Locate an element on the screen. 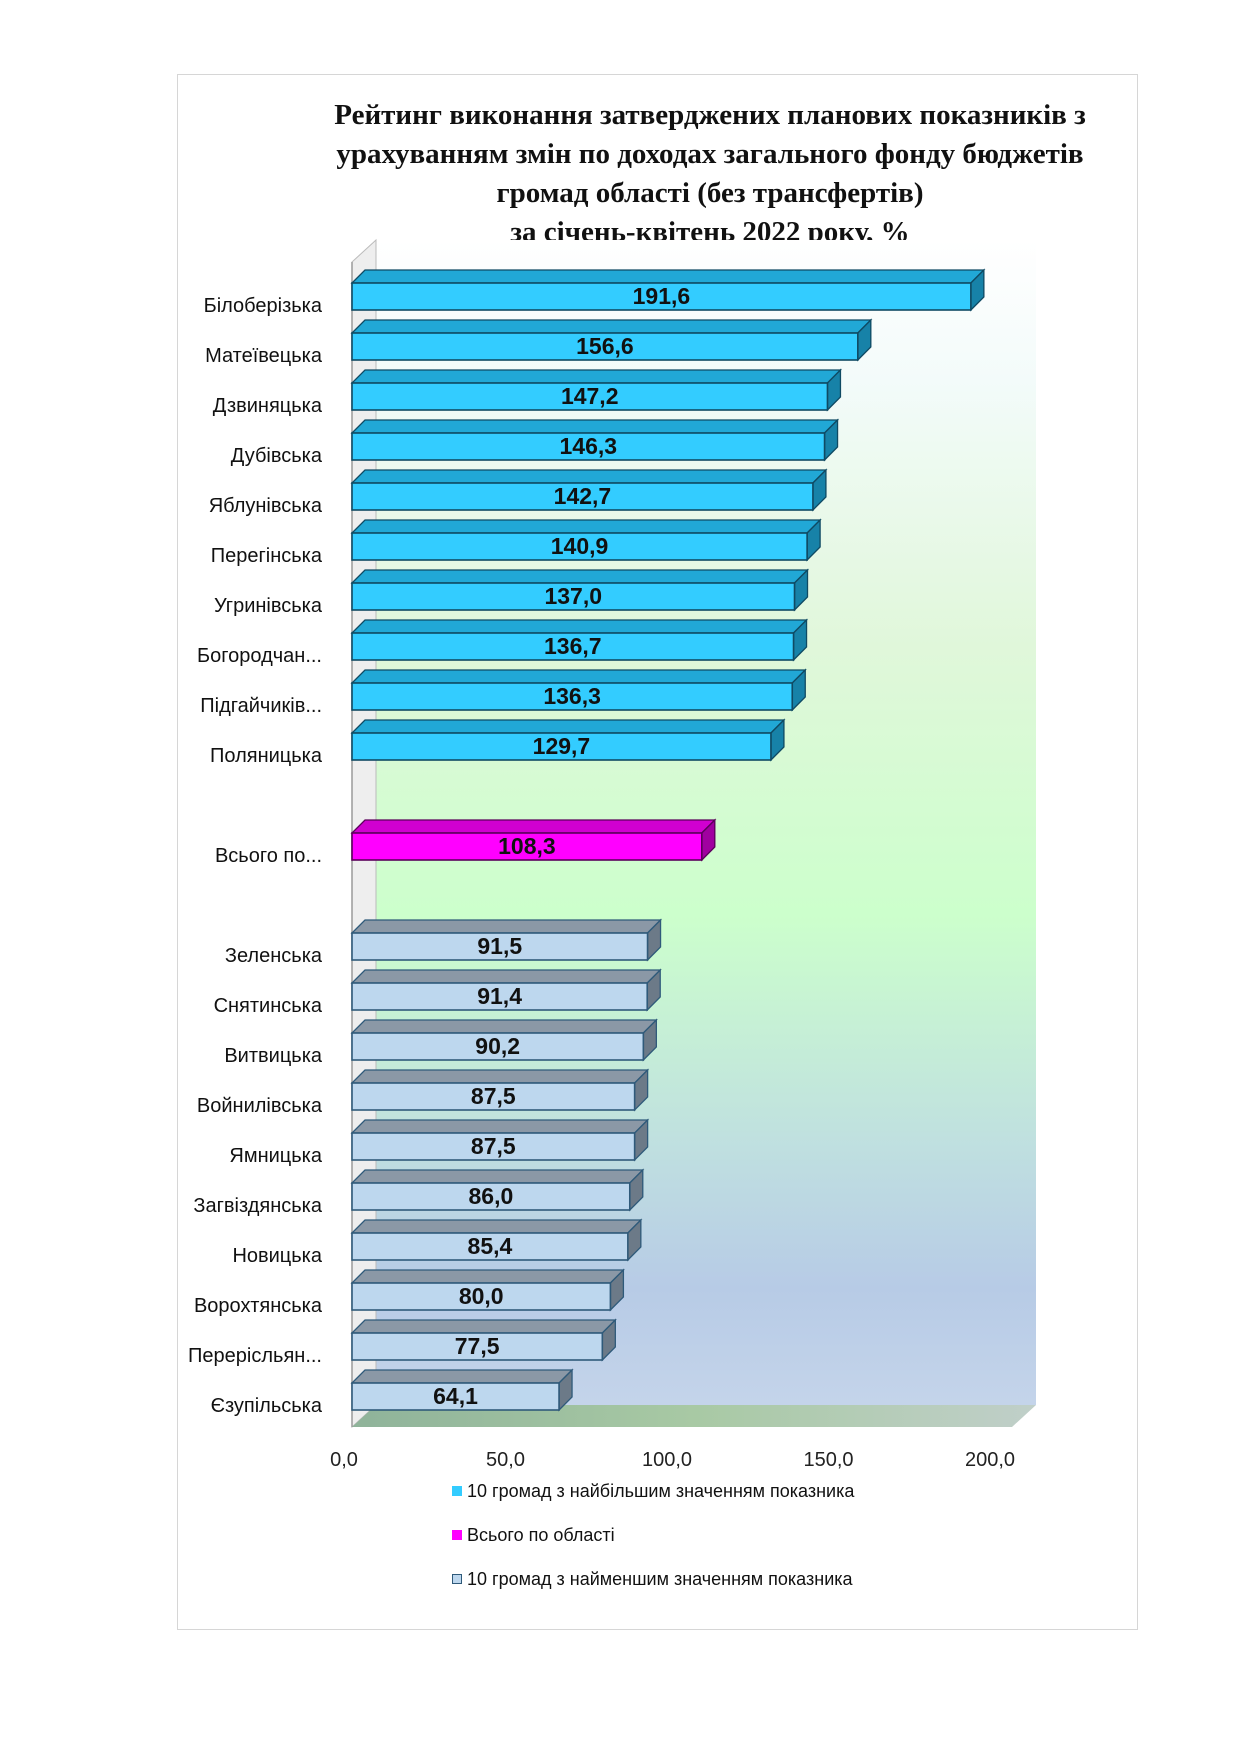 This screenshot has width=1240, height=1755. value-label: 191,6 is located at coordinates (662, 296).